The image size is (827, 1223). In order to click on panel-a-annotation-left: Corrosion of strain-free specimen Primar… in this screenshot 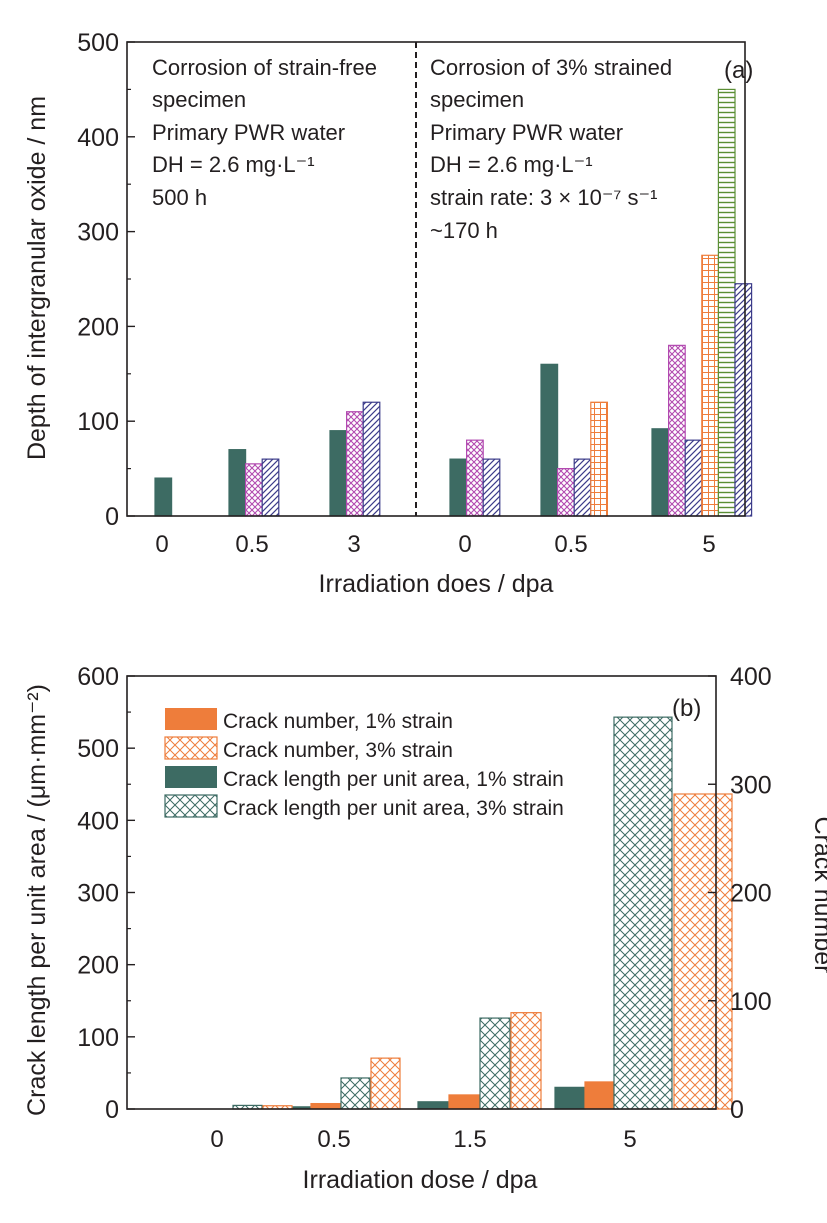, I will do `click(264, 132)`.